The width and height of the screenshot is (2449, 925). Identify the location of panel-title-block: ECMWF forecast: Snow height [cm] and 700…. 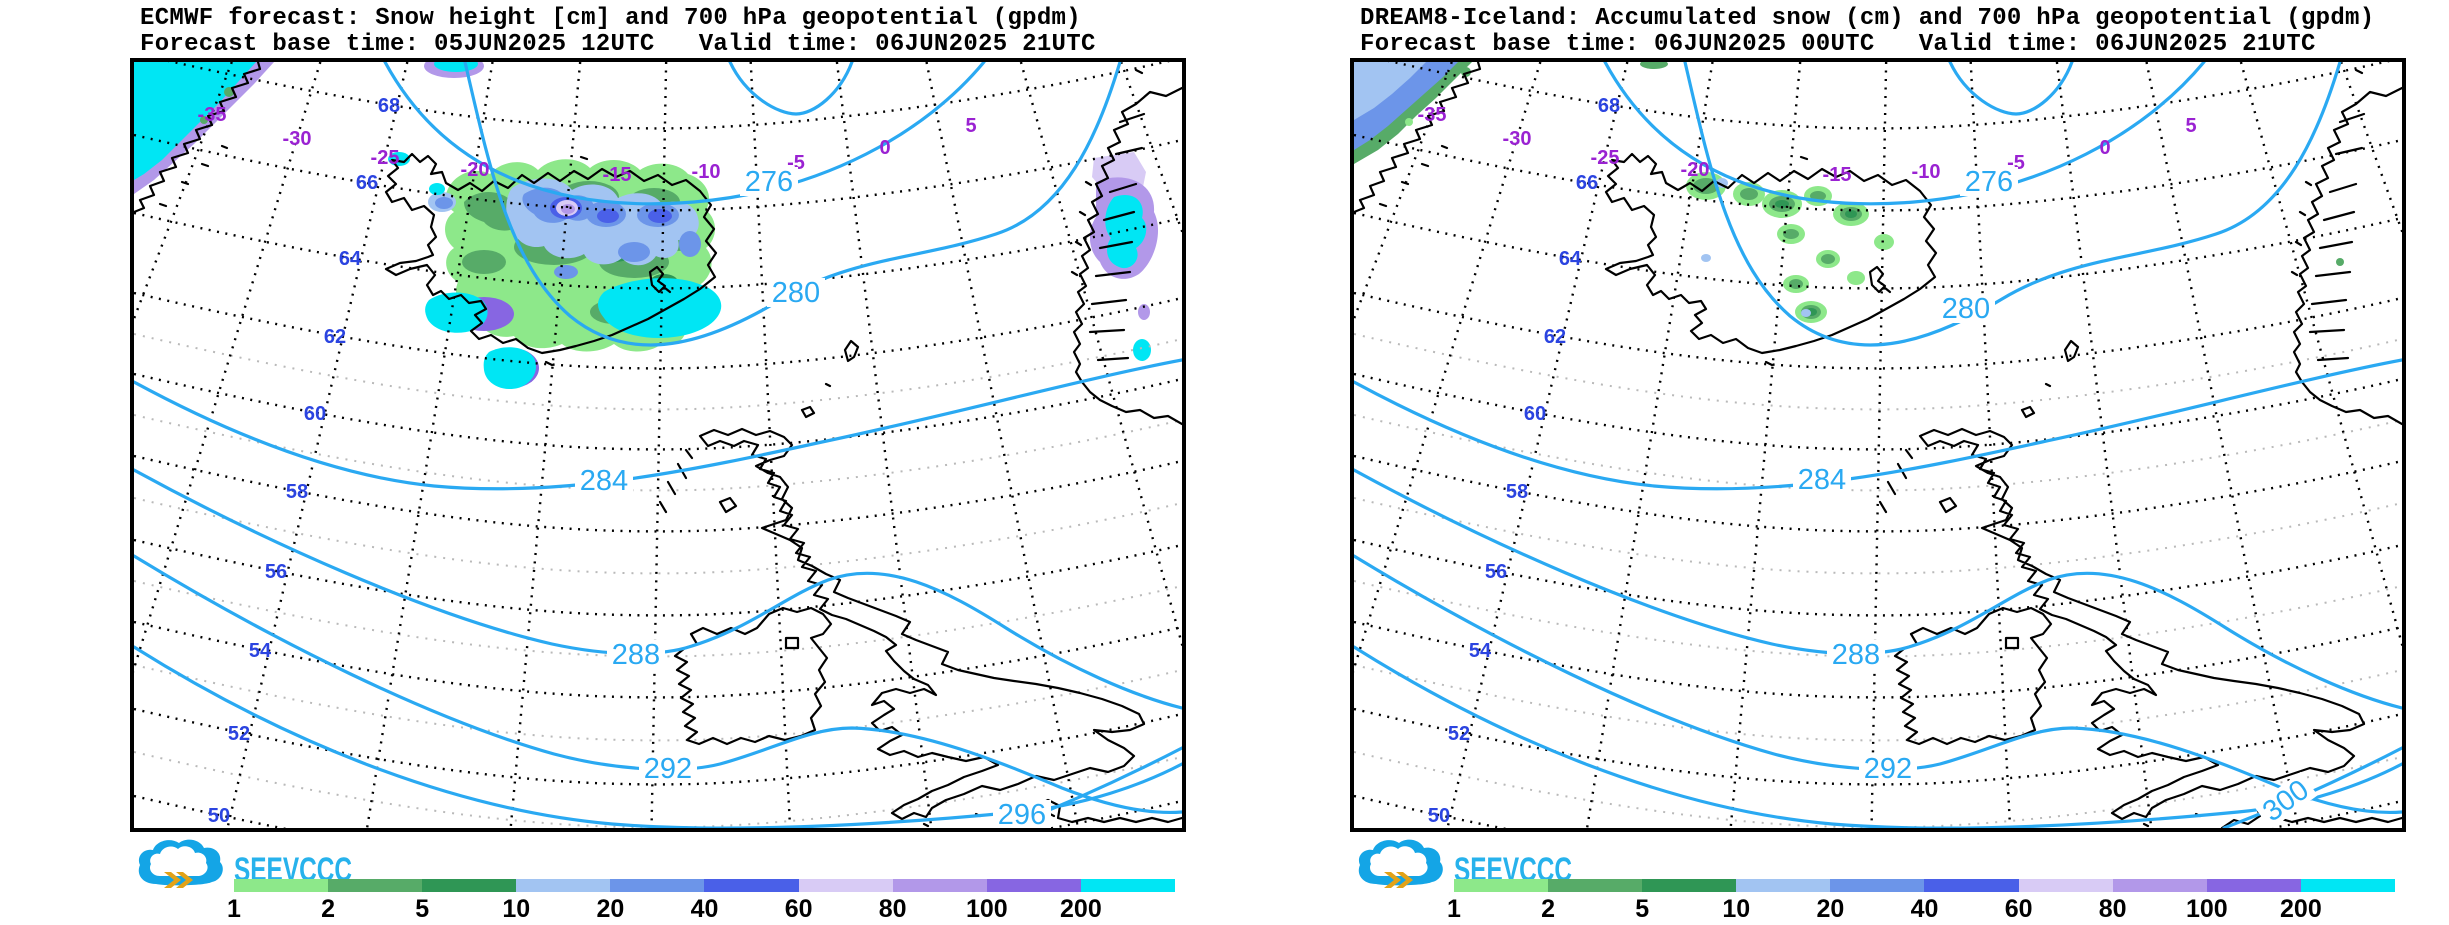
(700, 32).